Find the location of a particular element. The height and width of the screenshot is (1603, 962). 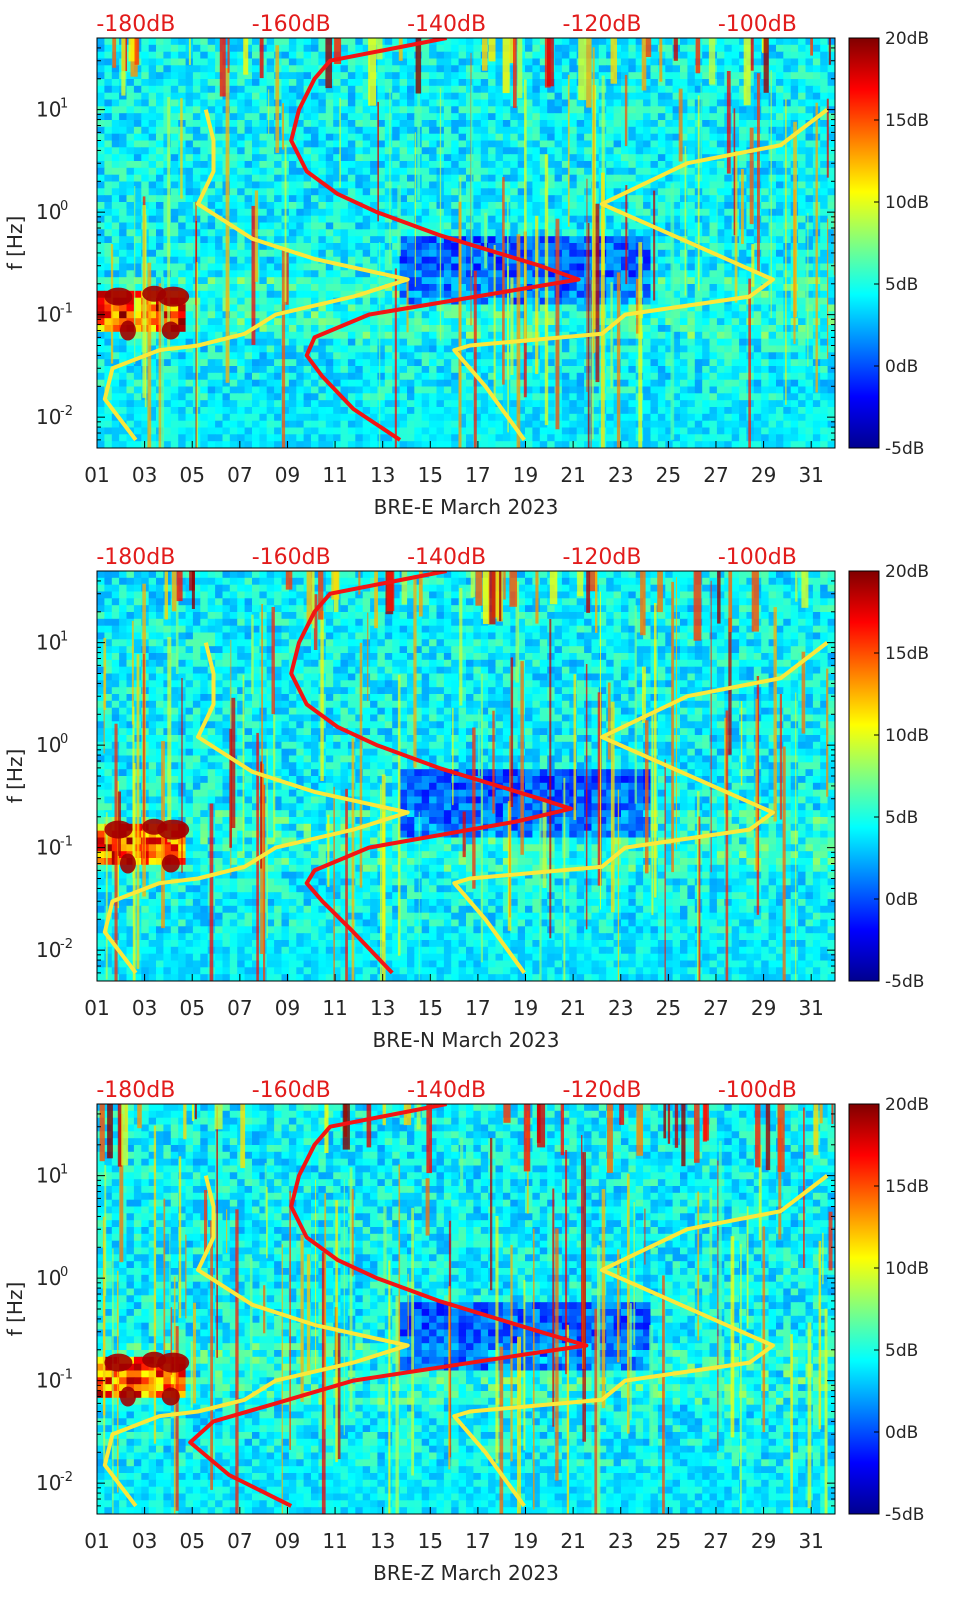

x-tick-label: 05 is located at coordinates (191, 1541).